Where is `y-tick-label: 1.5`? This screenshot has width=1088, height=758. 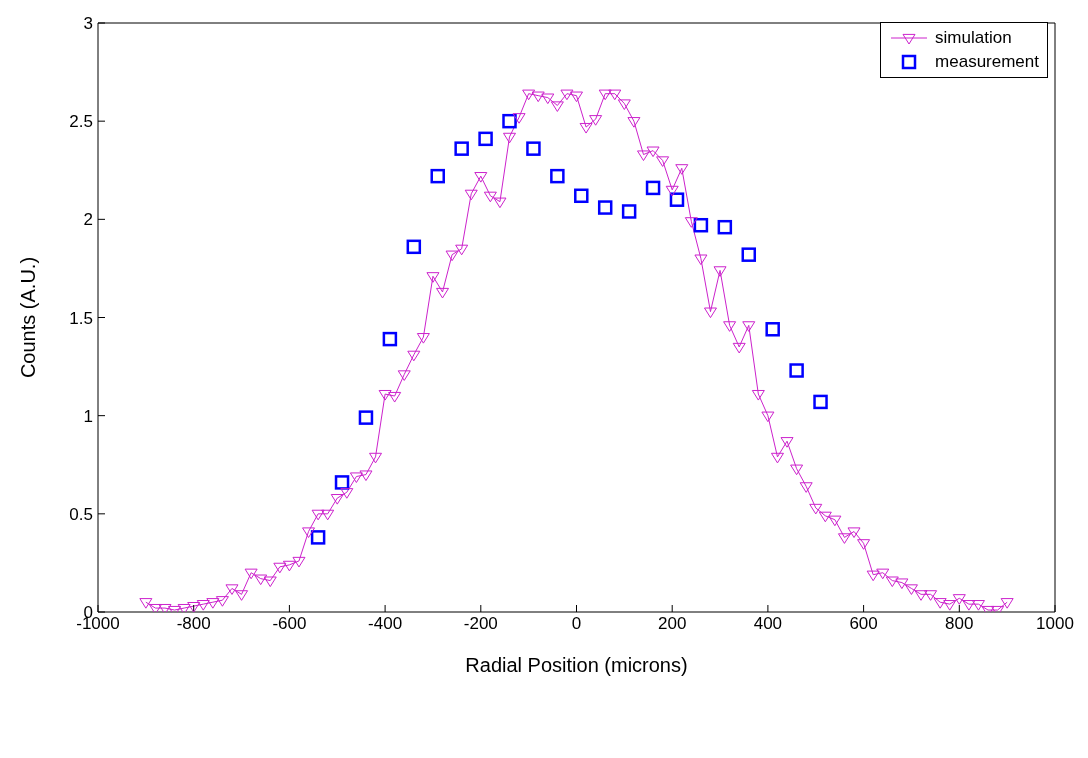 y-tick-label: 1.5 is located at coordinates (81, 318).